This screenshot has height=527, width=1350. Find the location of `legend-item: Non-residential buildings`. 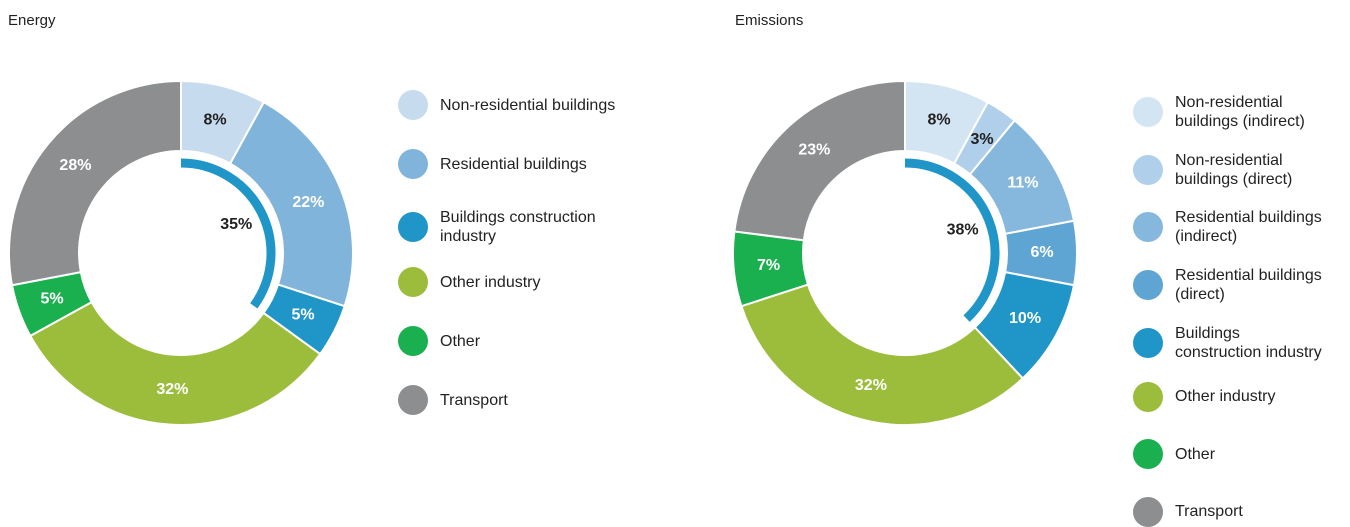

legend-item: Non-residential buildings is located at coordinates (513, 105).